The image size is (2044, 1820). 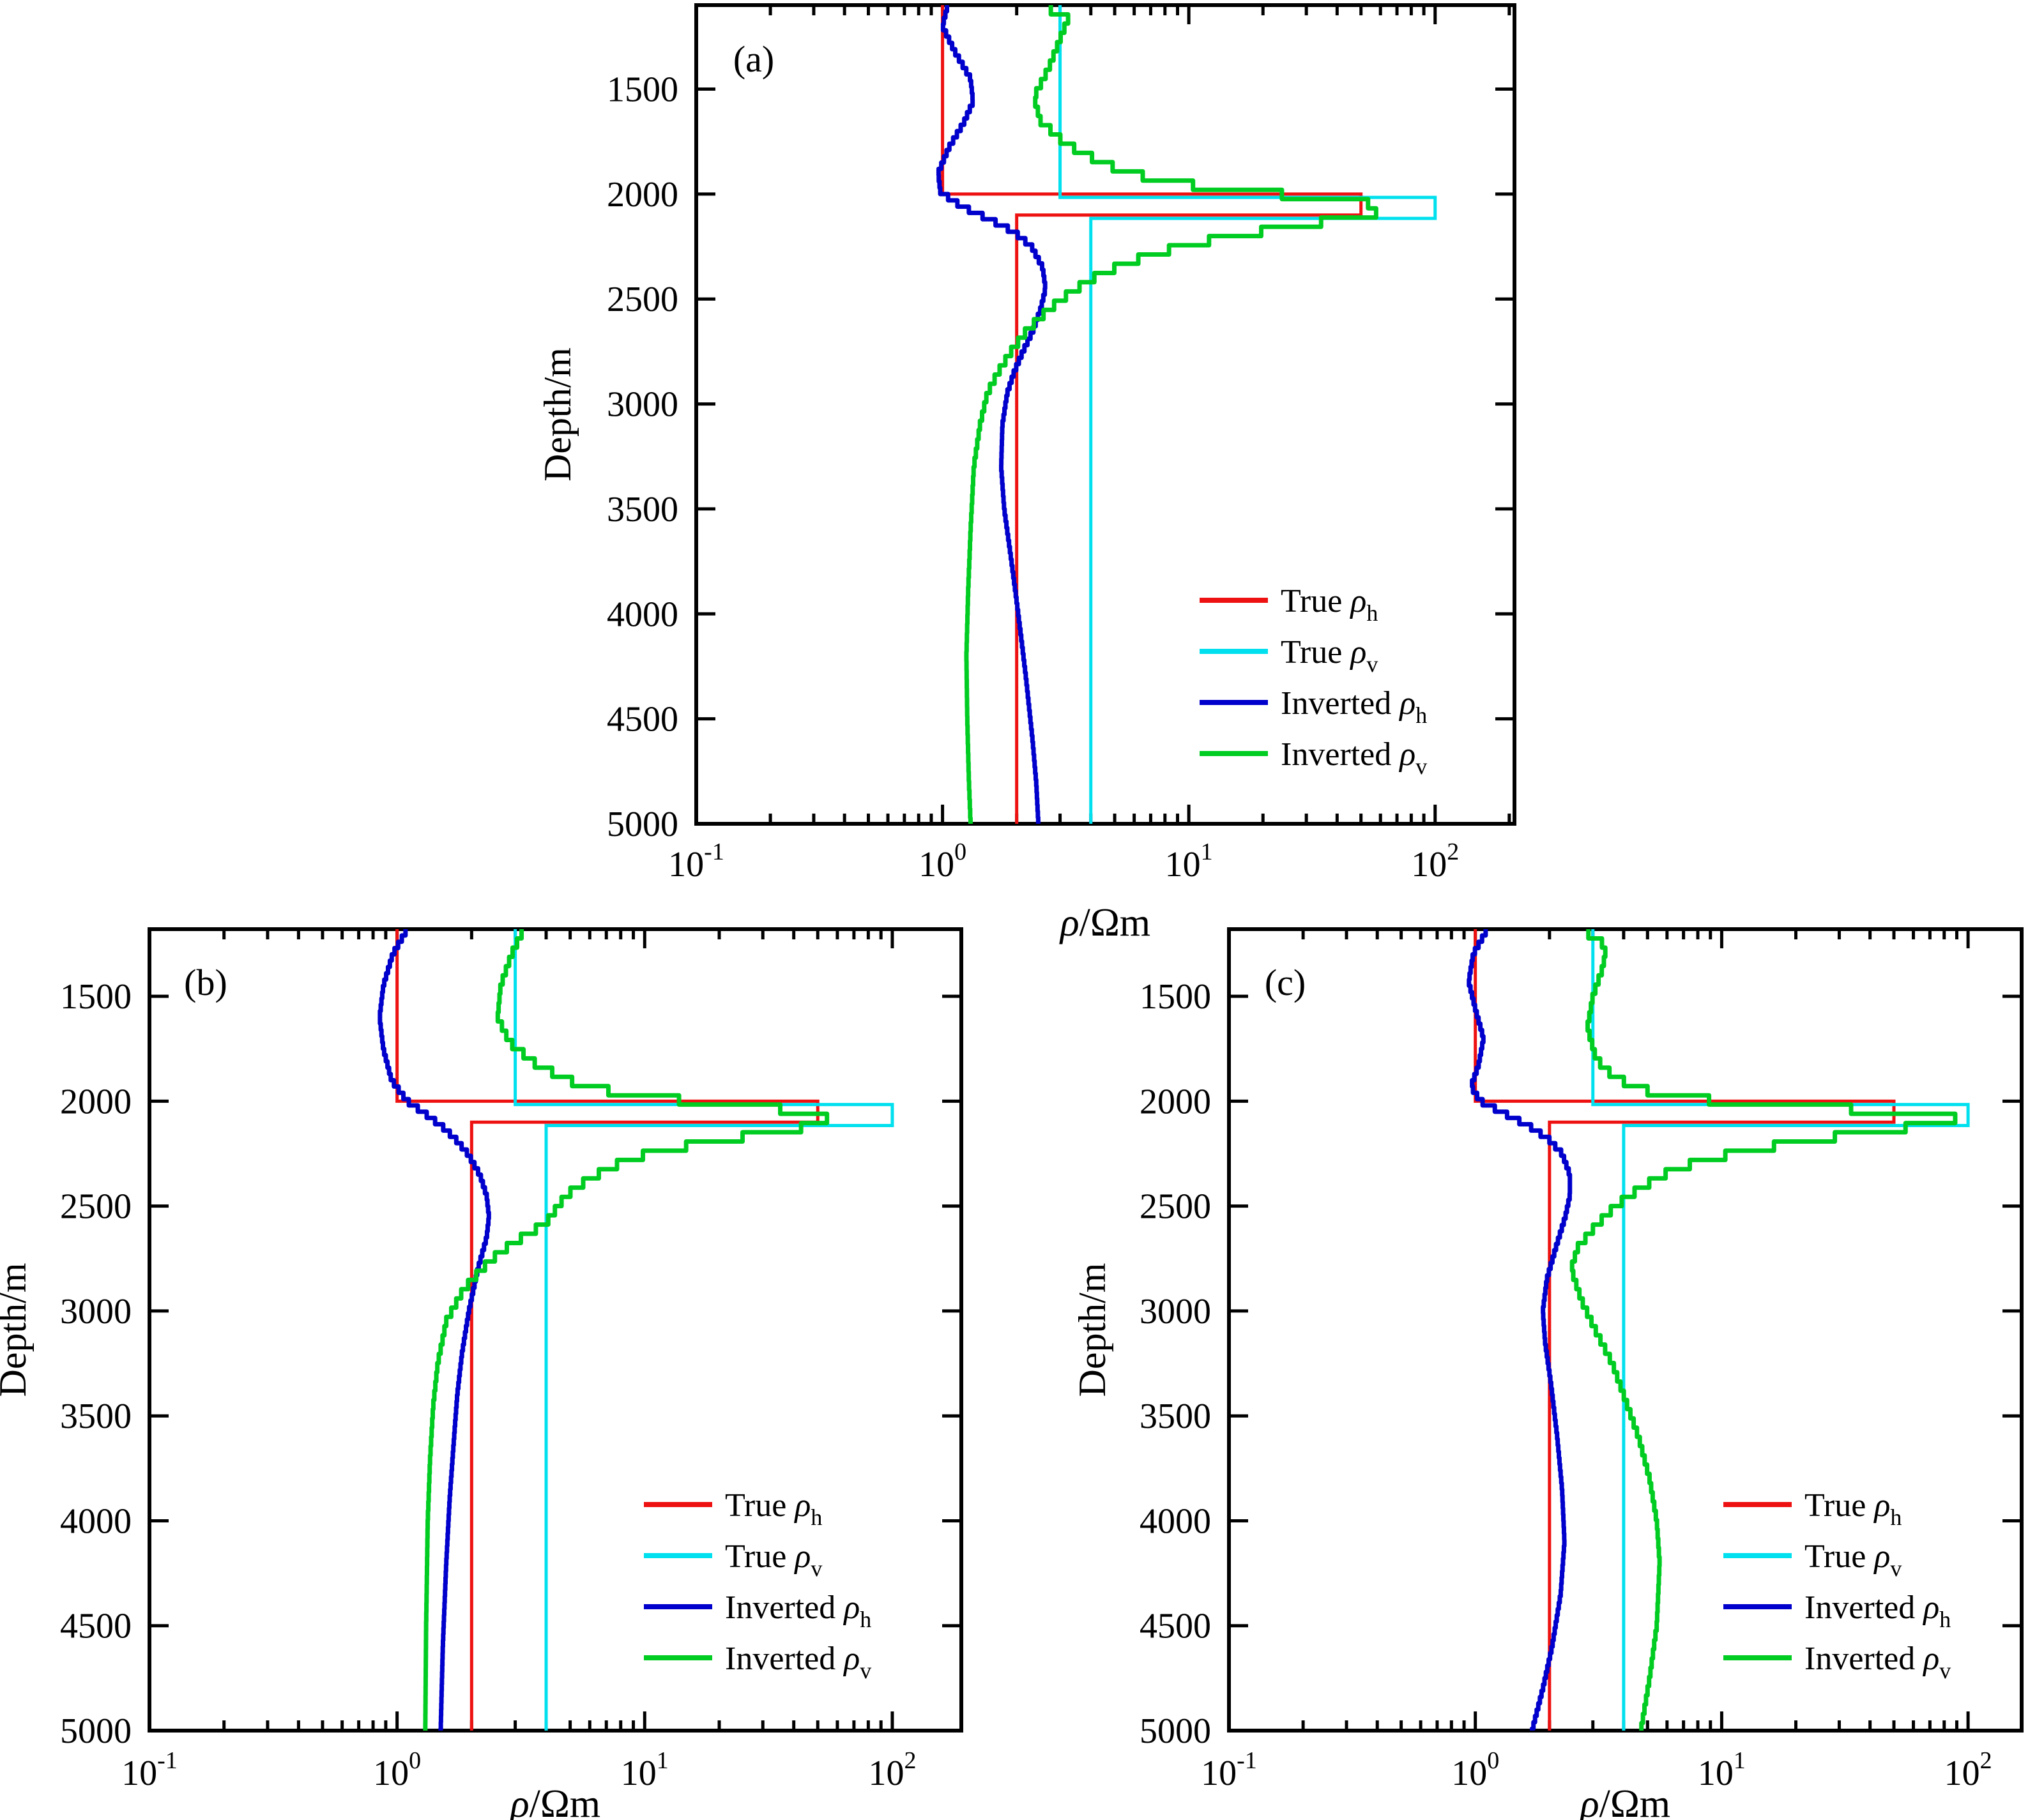 What do you see at coordinates (1285, 982) in the screenshot?
I see `panel-label: (c)` at bounding box center [1285, 982].